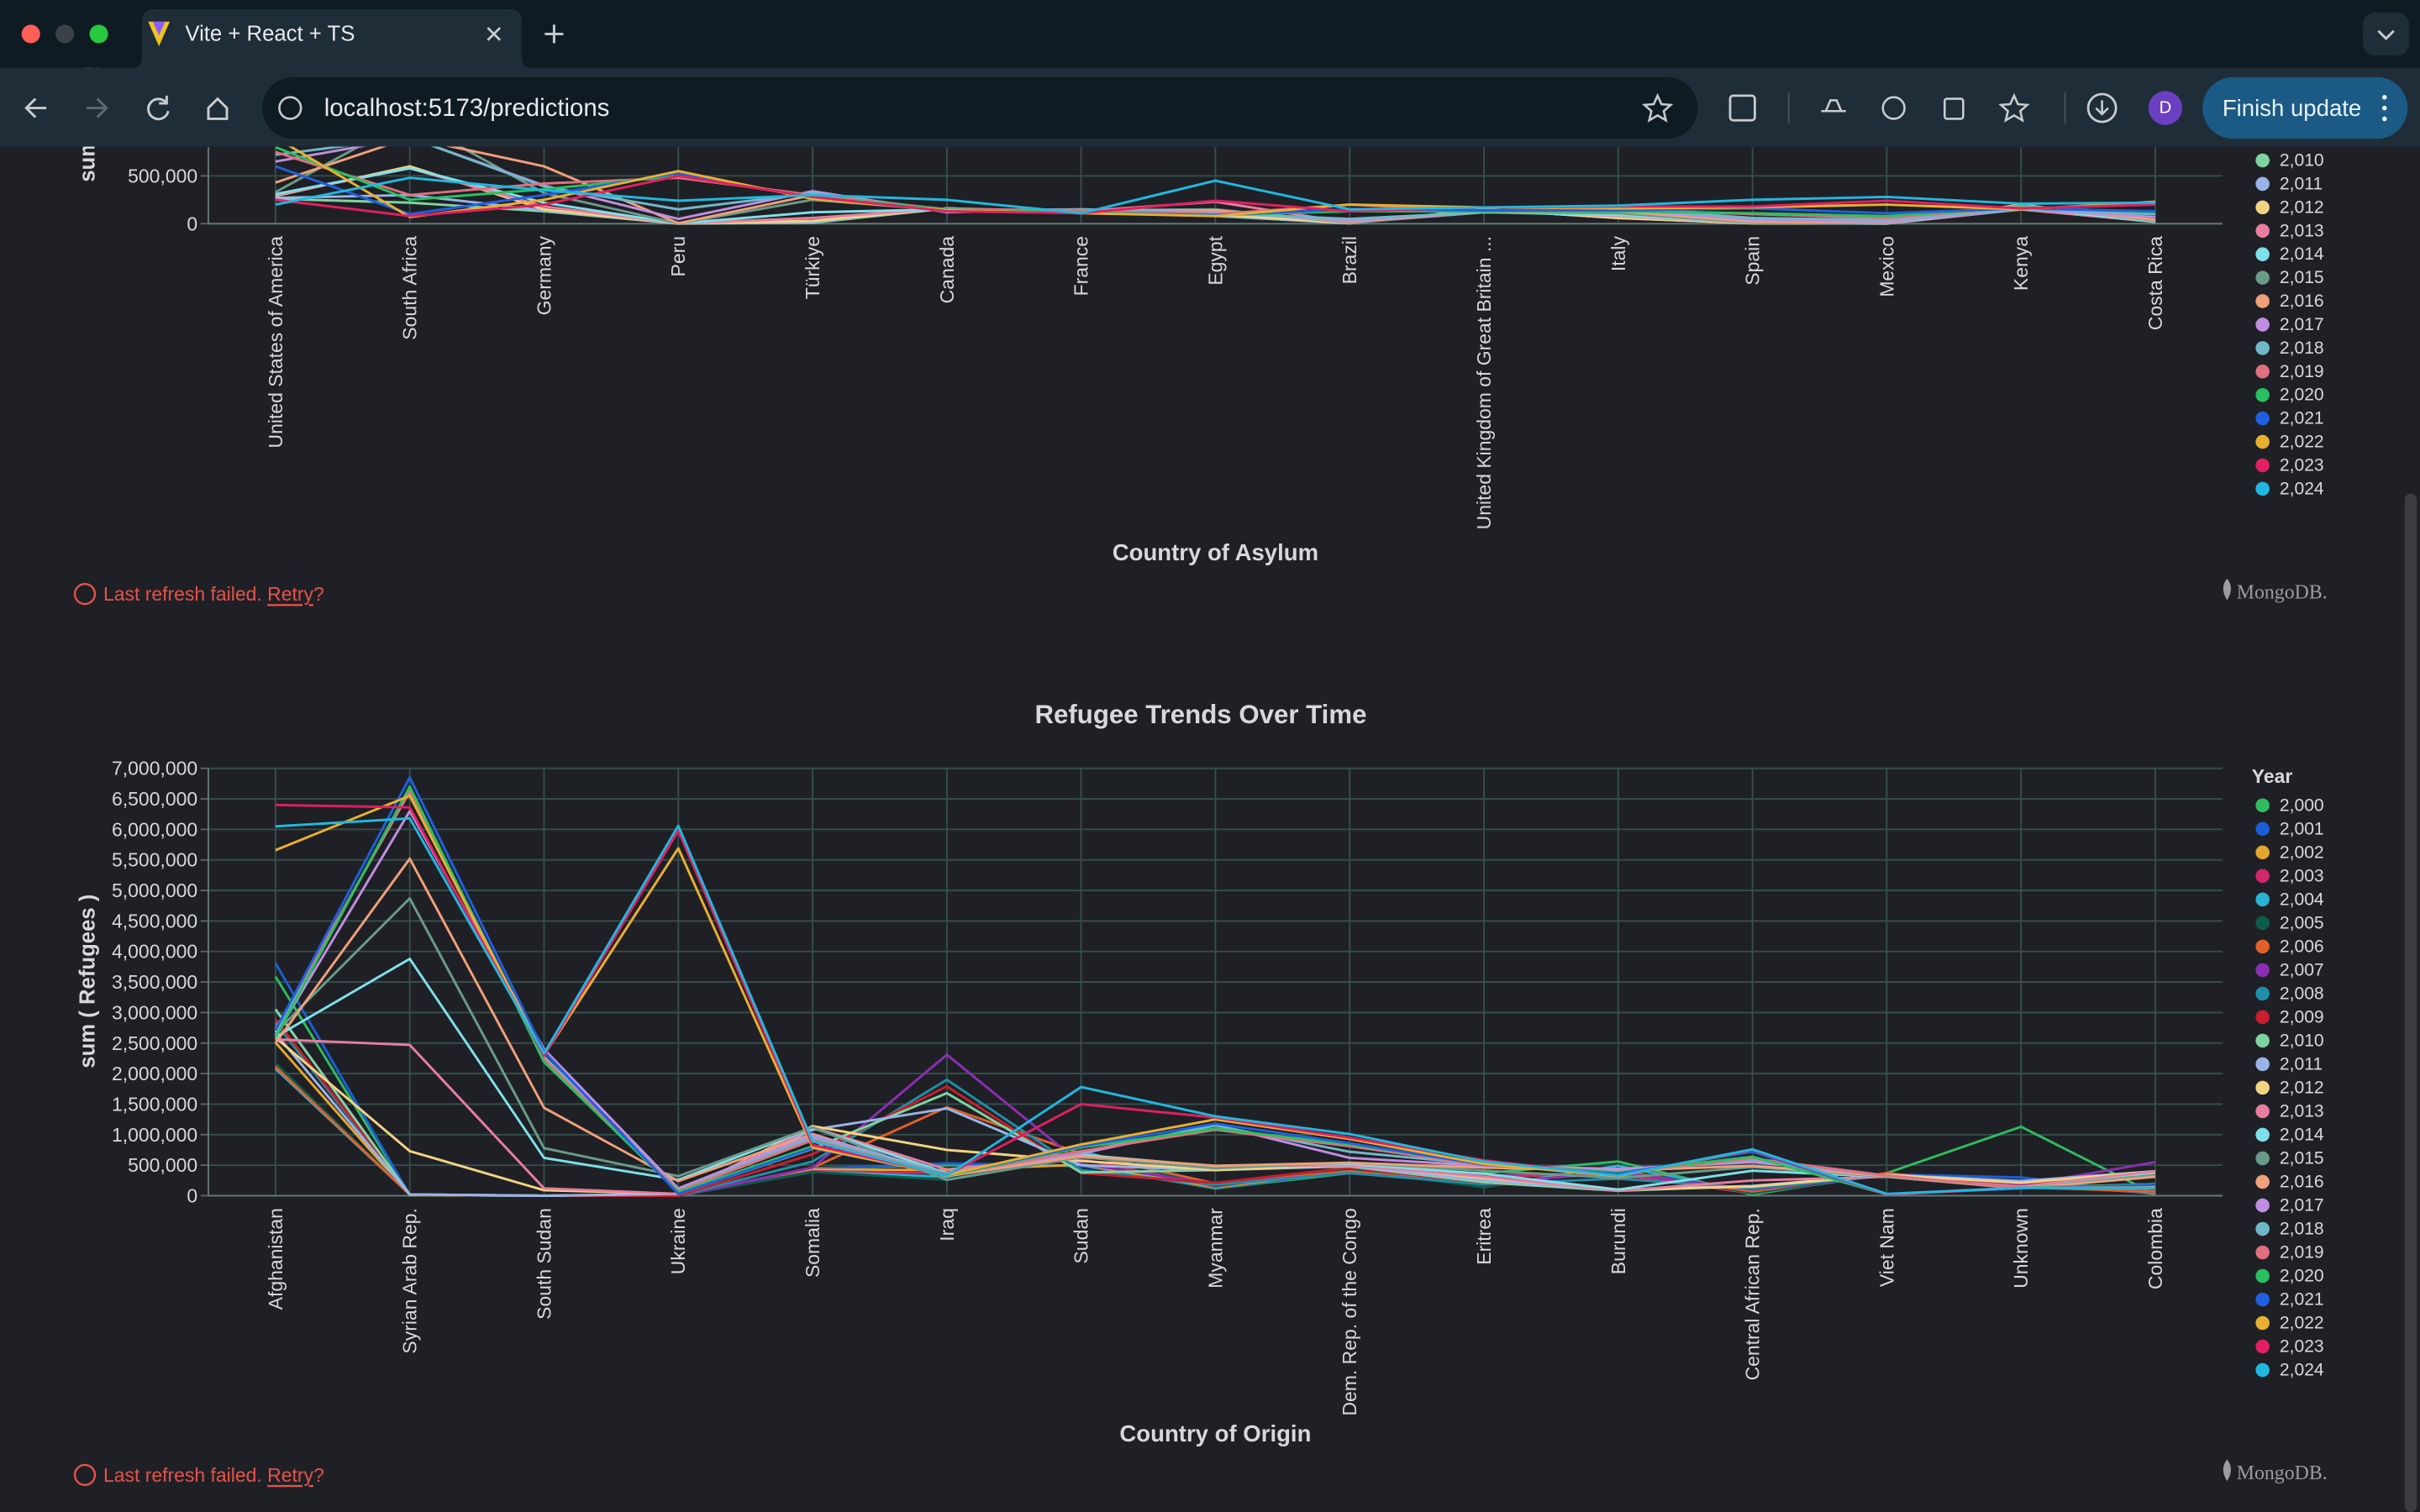 This screenshot has height=1512, width=2420. I want to click on x-tick-label: Syrian Arab Rep., so click(410, 1280).